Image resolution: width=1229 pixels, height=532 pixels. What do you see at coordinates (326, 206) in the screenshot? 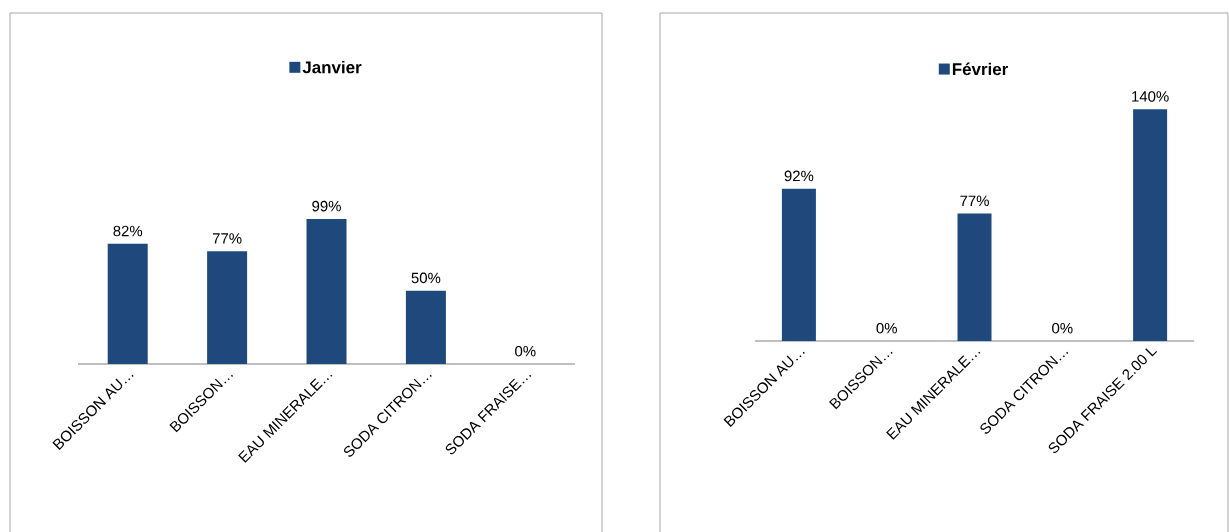
I see `data-label: 99%` at bounding box center [326, 206].